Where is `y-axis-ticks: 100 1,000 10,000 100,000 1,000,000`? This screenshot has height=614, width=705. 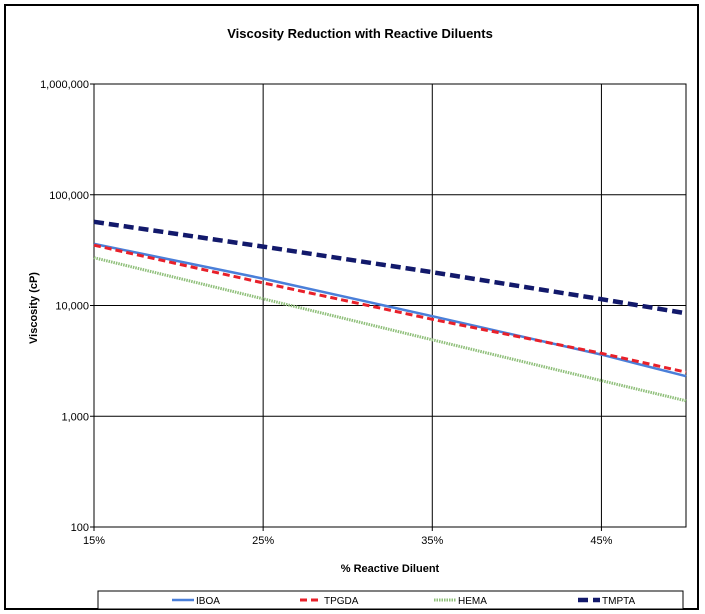 y-axis-ticks: 100 1,000 10,000 100,000 1,000,000 is located at coordinates (64, 306).